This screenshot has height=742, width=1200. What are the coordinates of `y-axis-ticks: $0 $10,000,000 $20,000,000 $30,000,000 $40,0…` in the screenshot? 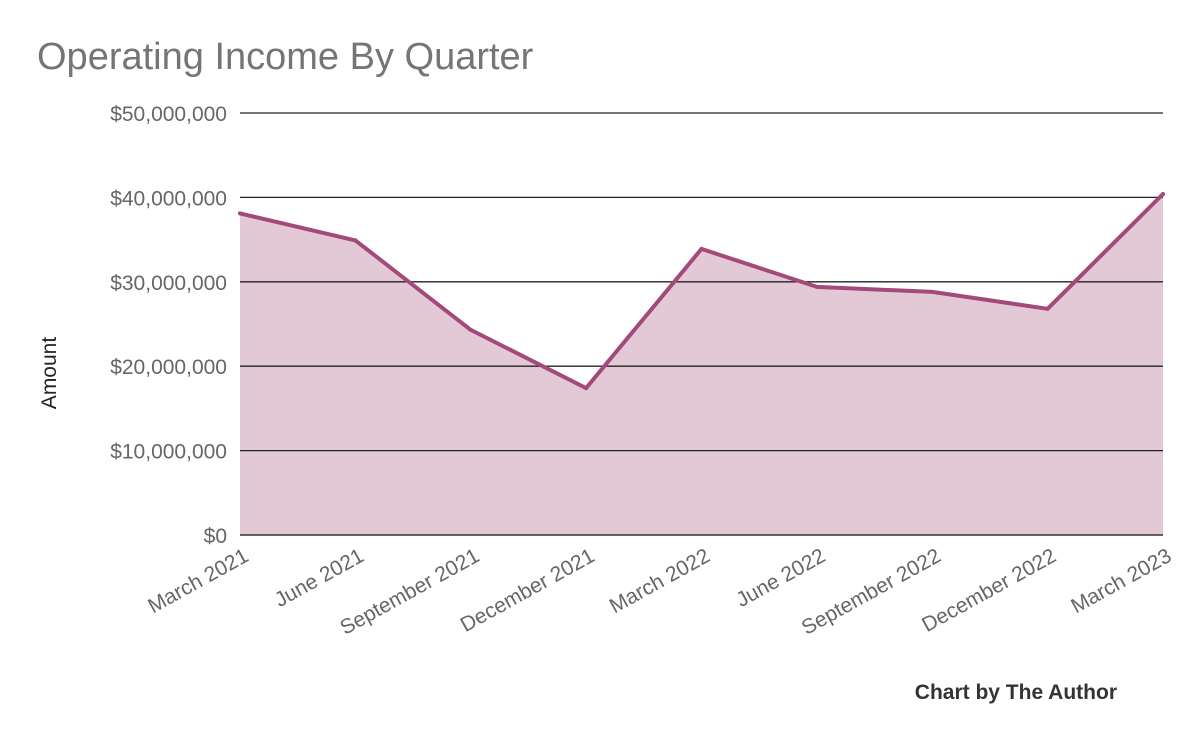 It's located at (168, 325).